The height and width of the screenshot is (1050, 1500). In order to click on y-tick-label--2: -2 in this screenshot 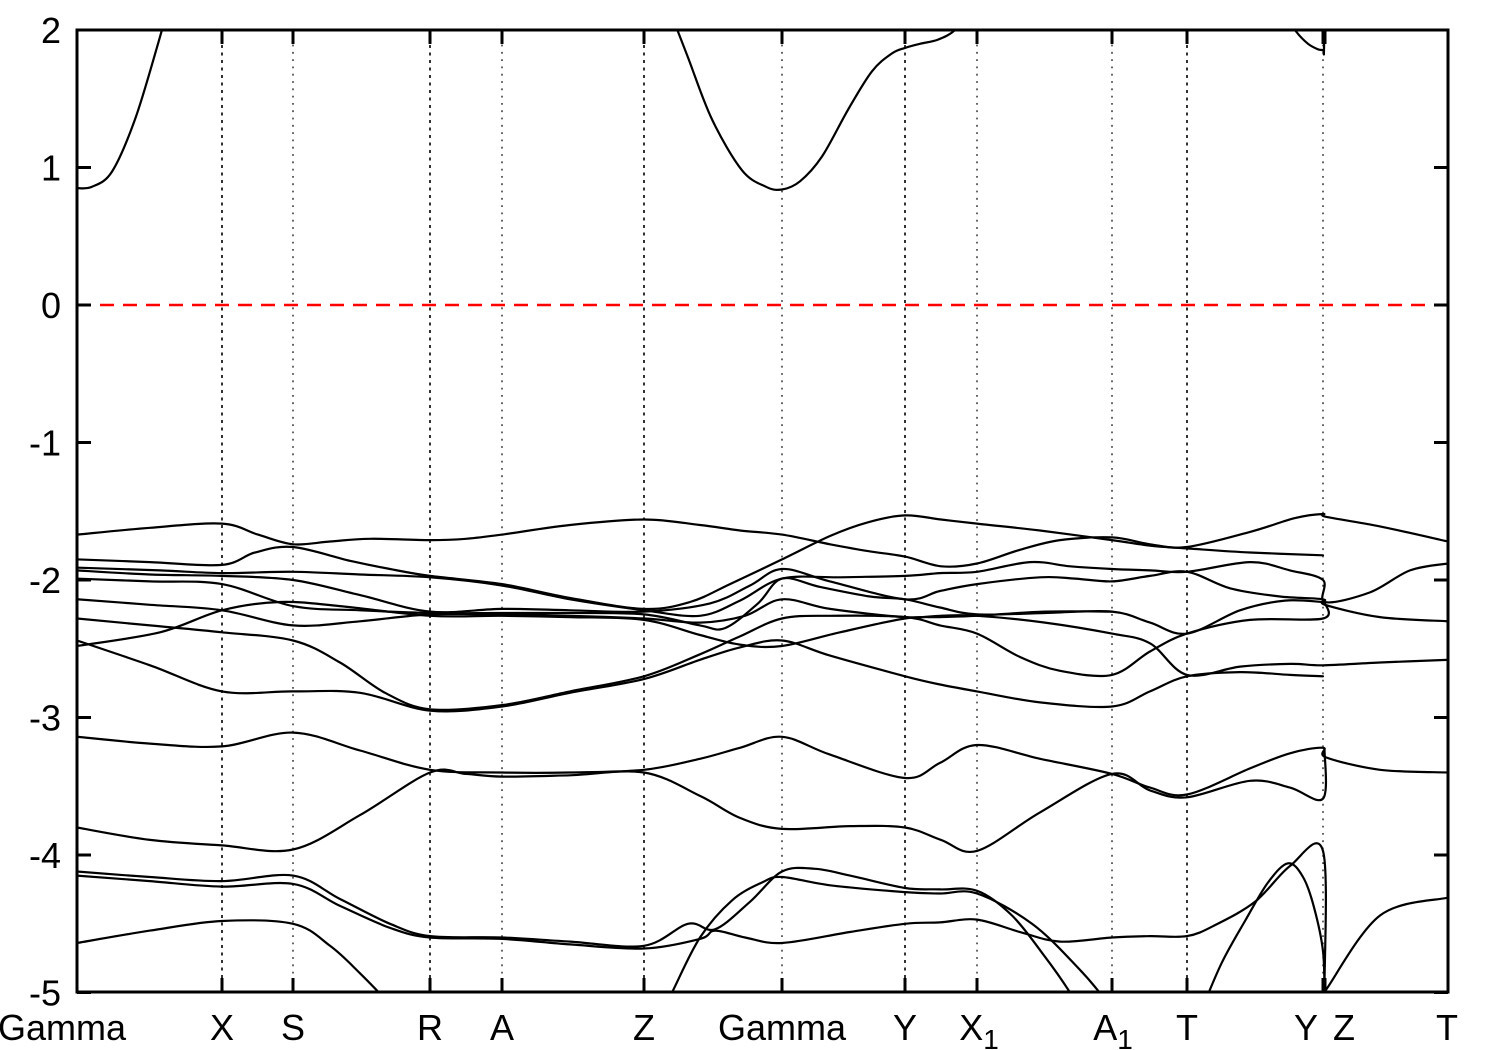, I will do `click(45, 580)`.